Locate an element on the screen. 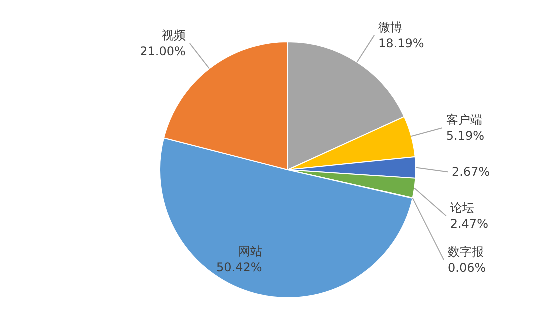 The width and height of the screenshot is (559, 311). data-label: 21.00% is located at coordinates (163, 51).